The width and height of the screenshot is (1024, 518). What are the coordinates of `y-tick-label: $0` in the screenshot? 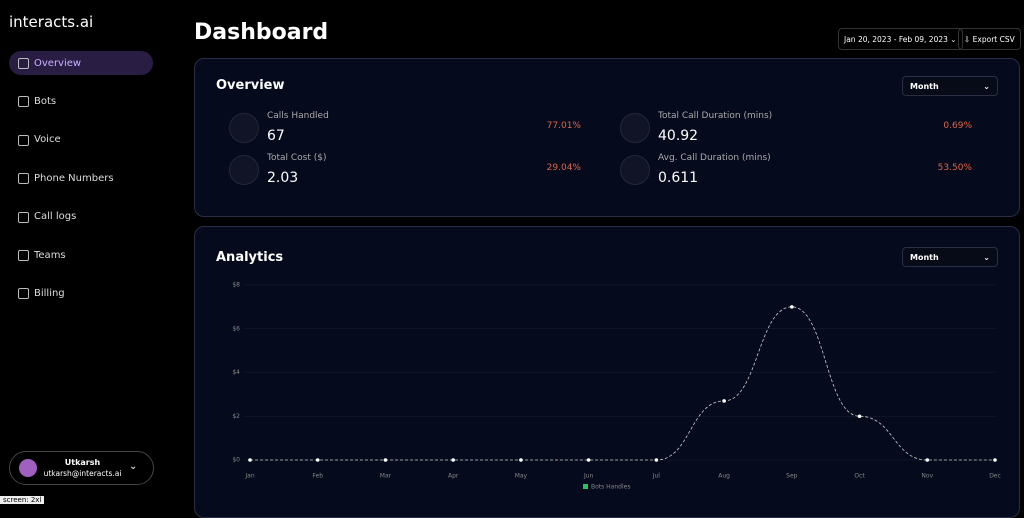 It's located at (236, 460).